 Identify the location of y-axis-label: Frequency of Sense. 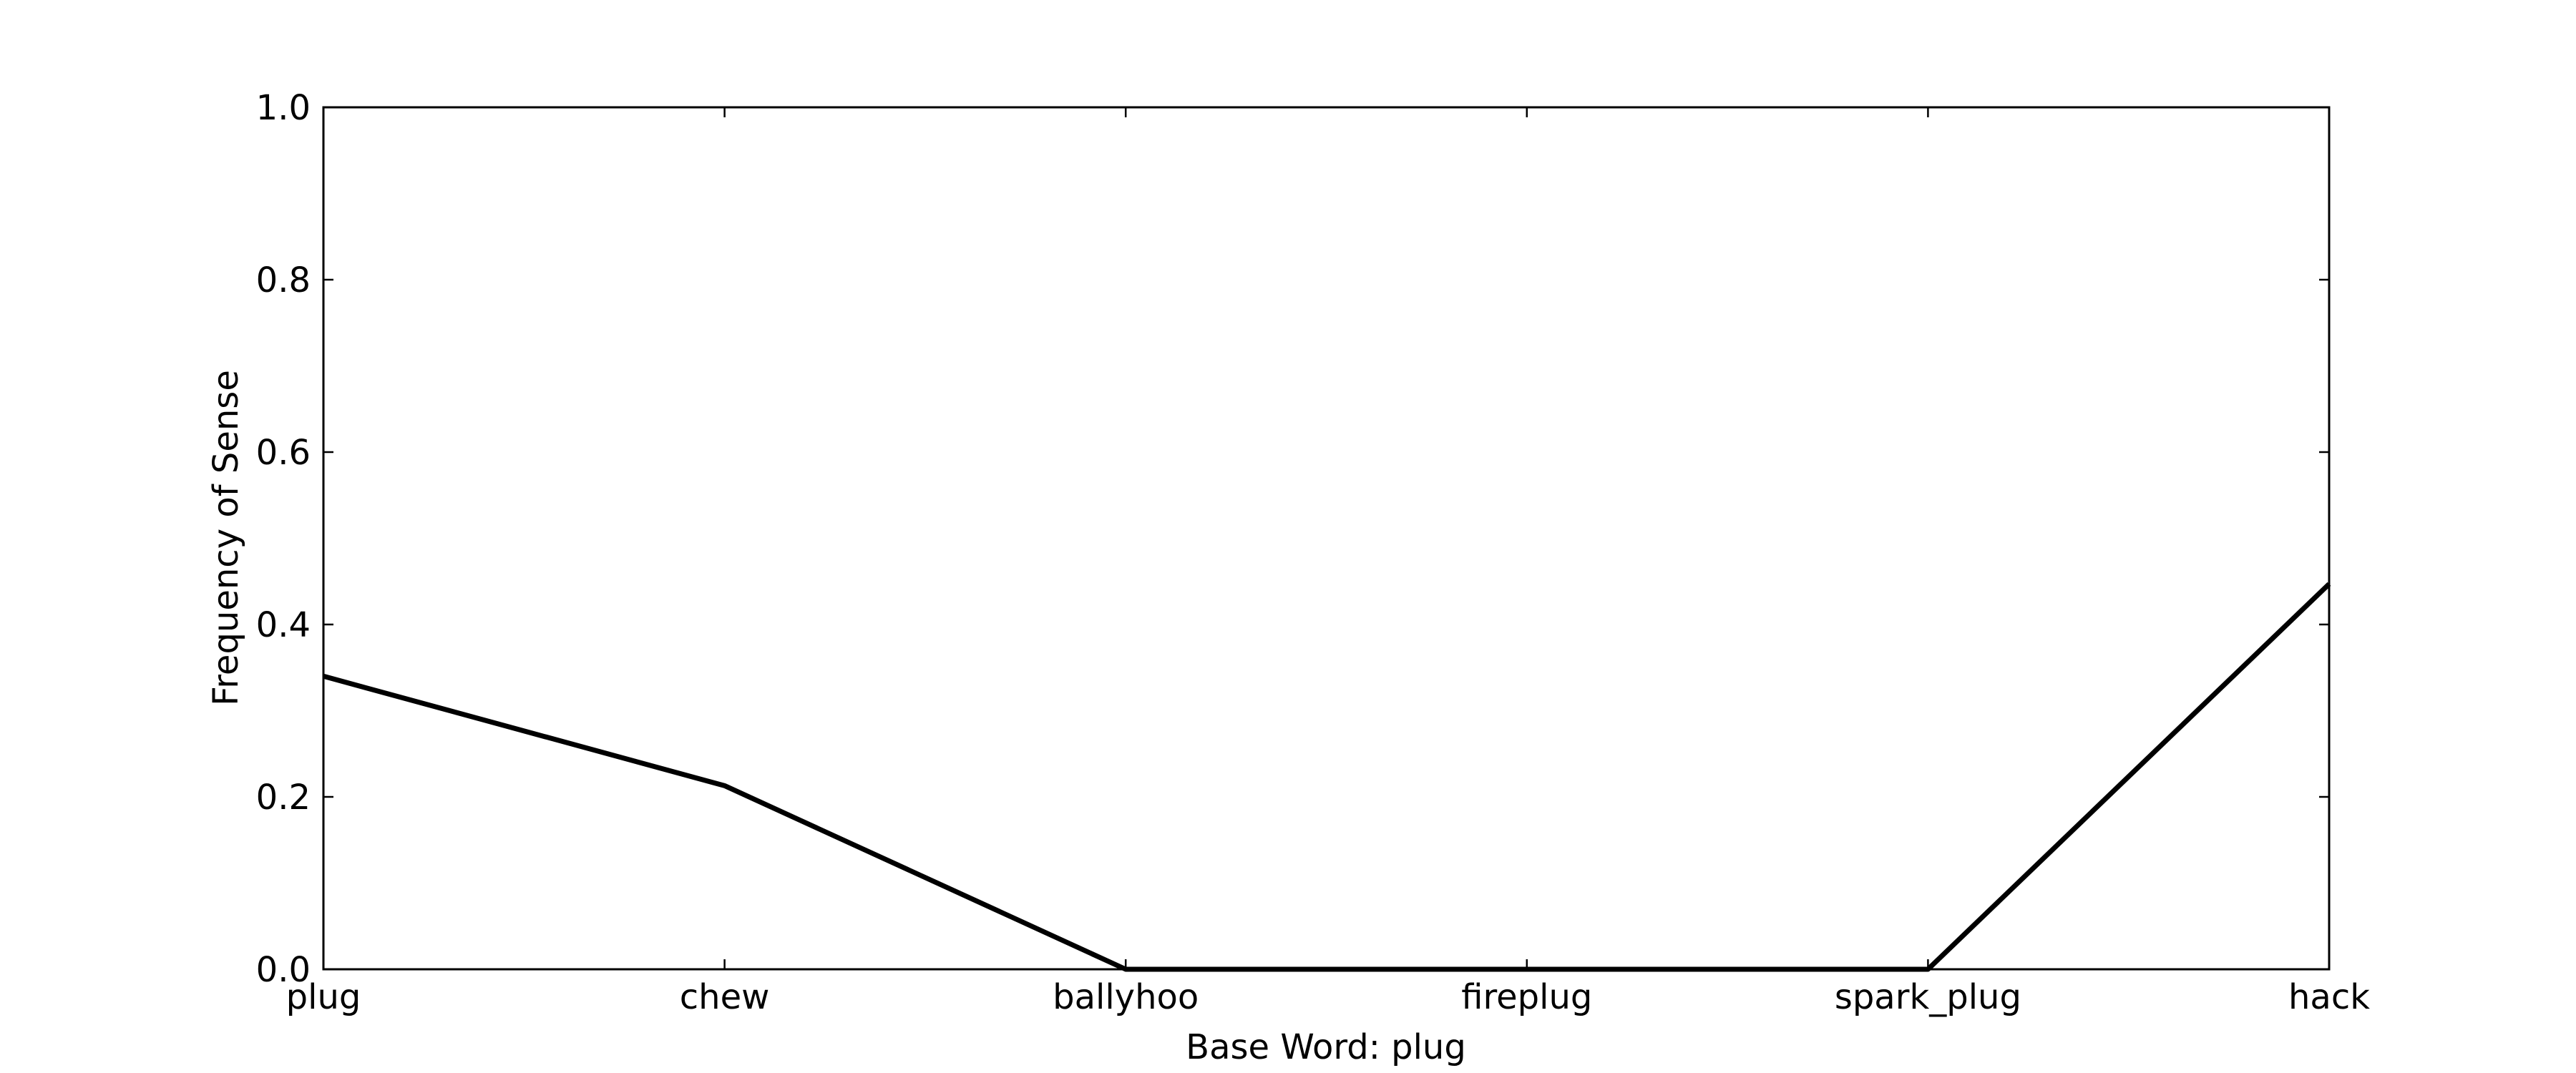
(226, 538).